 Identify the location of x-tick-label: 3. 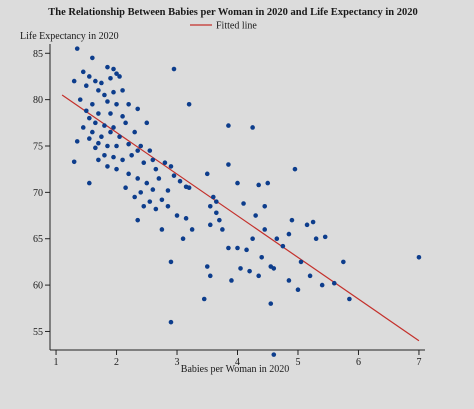
(177, 362).